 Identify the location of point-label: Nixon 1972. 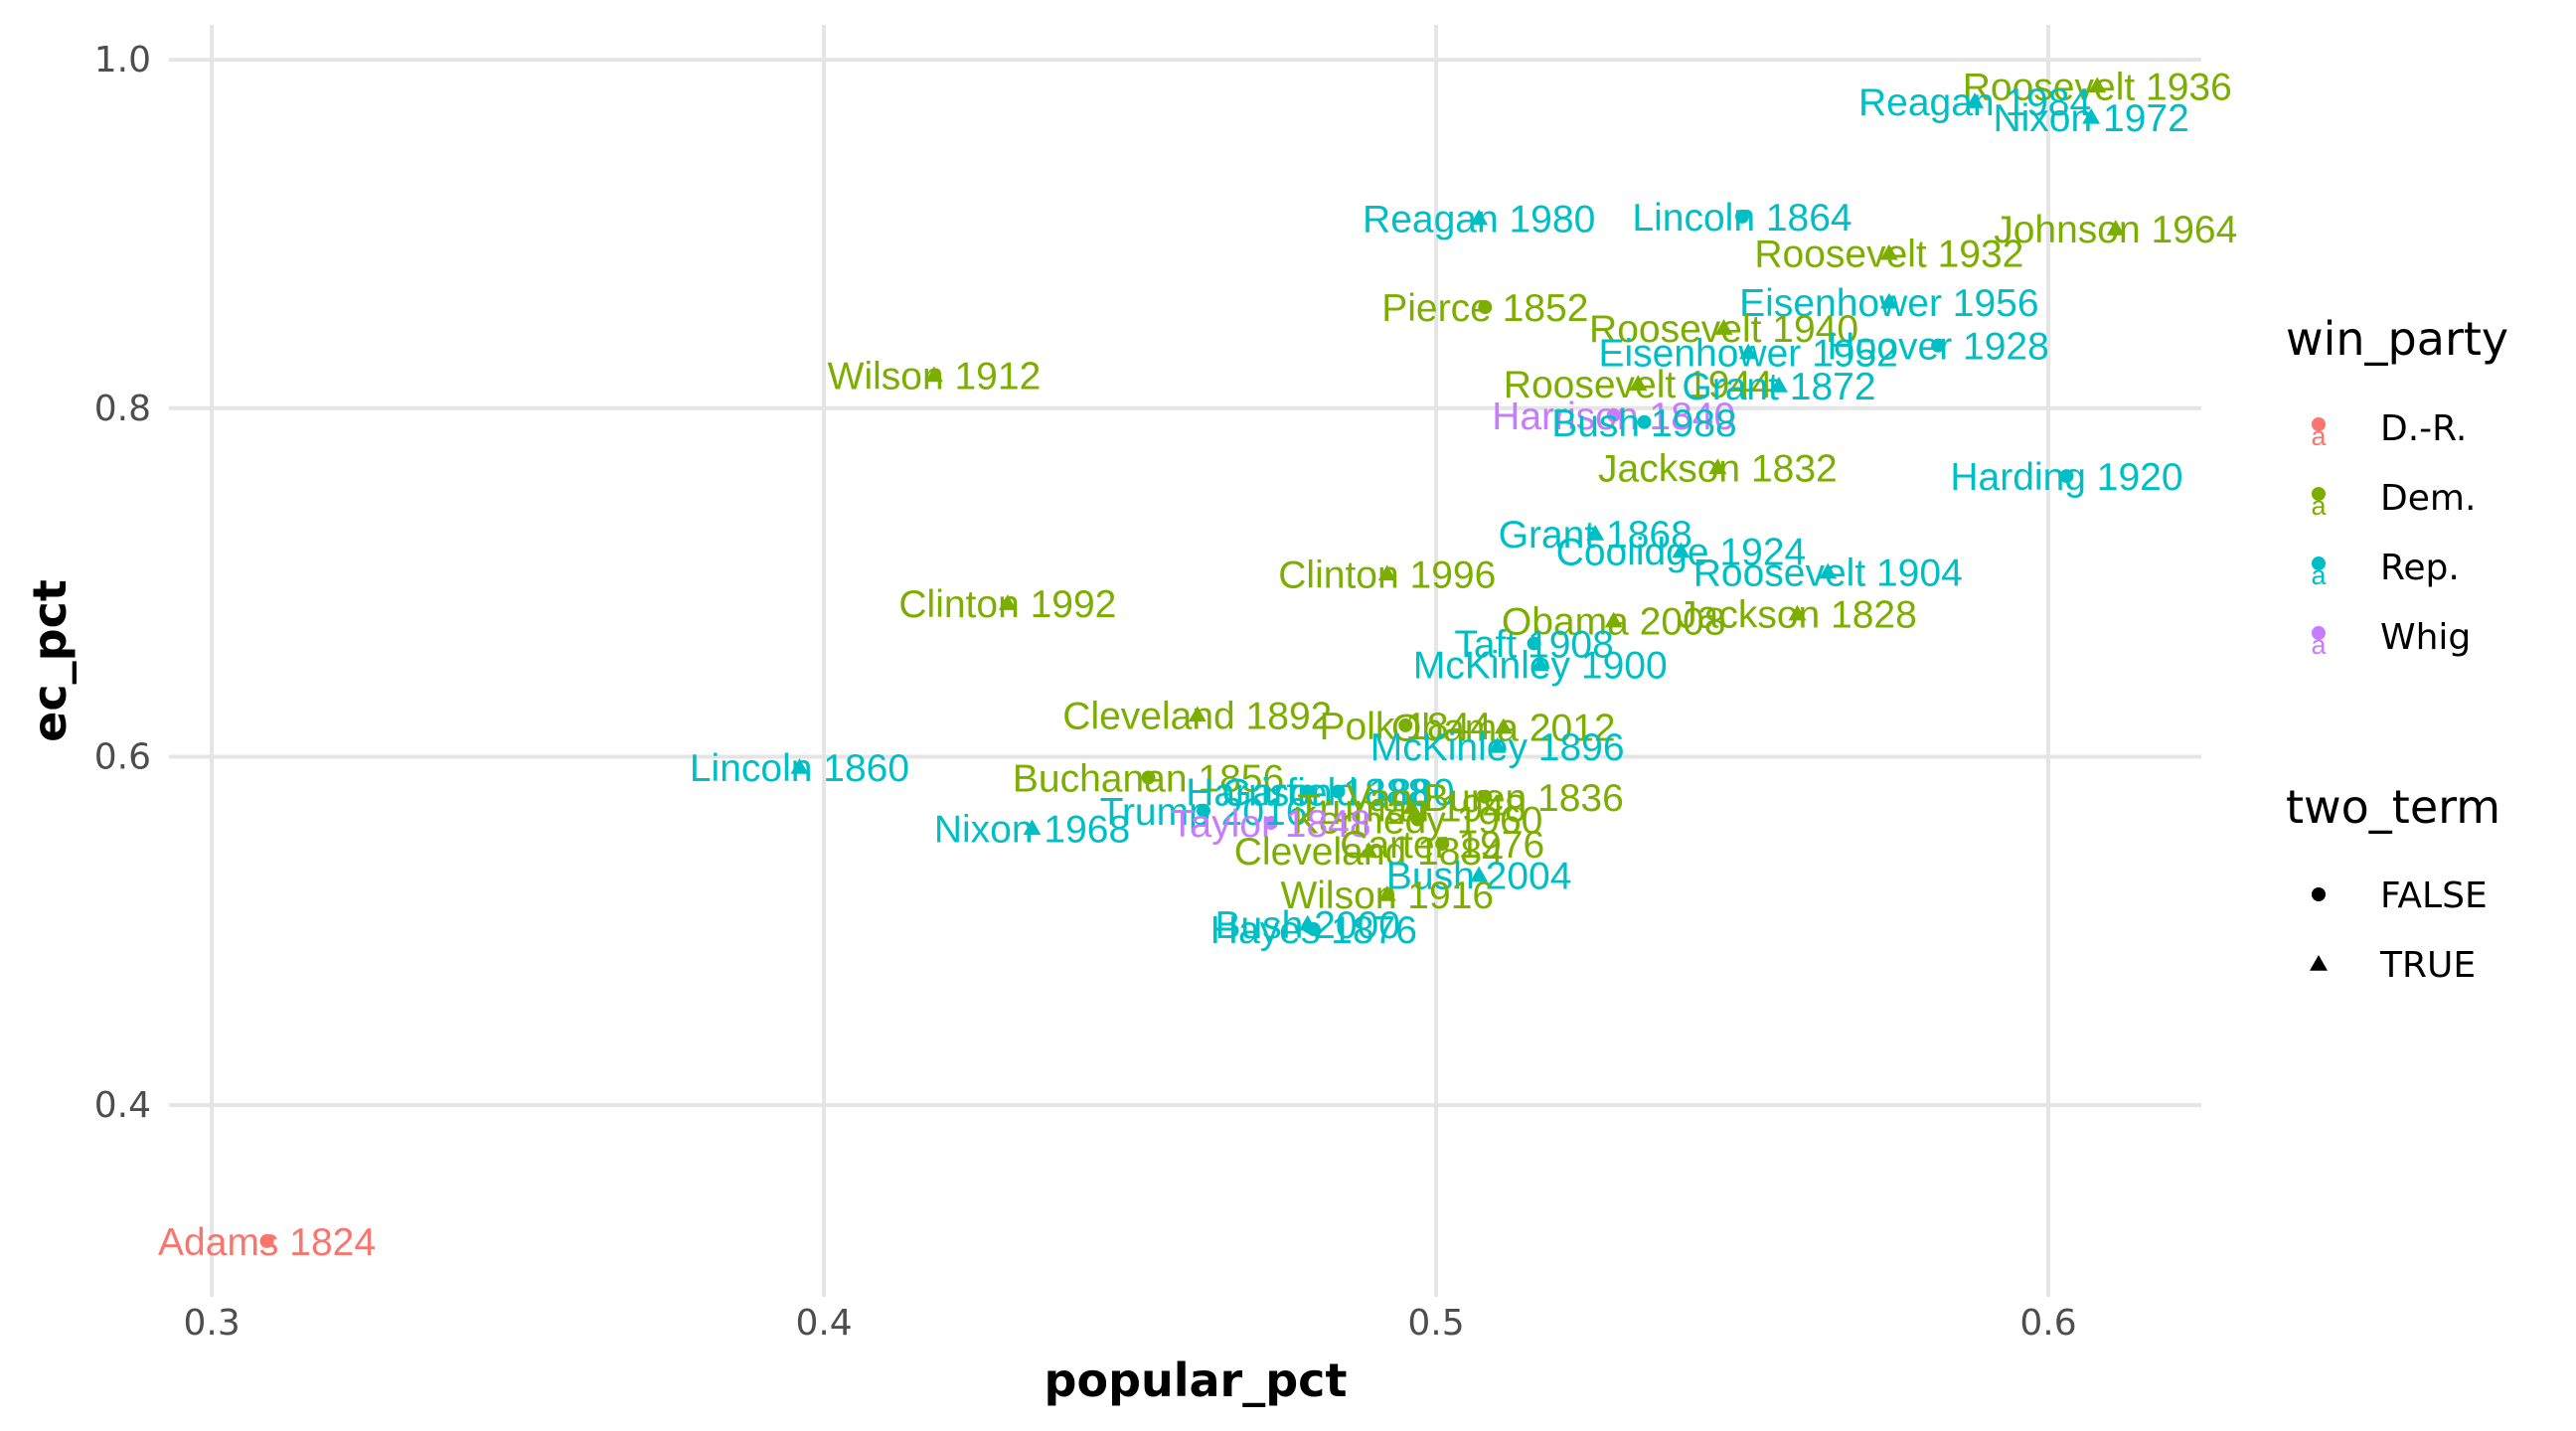
(2090, 118).